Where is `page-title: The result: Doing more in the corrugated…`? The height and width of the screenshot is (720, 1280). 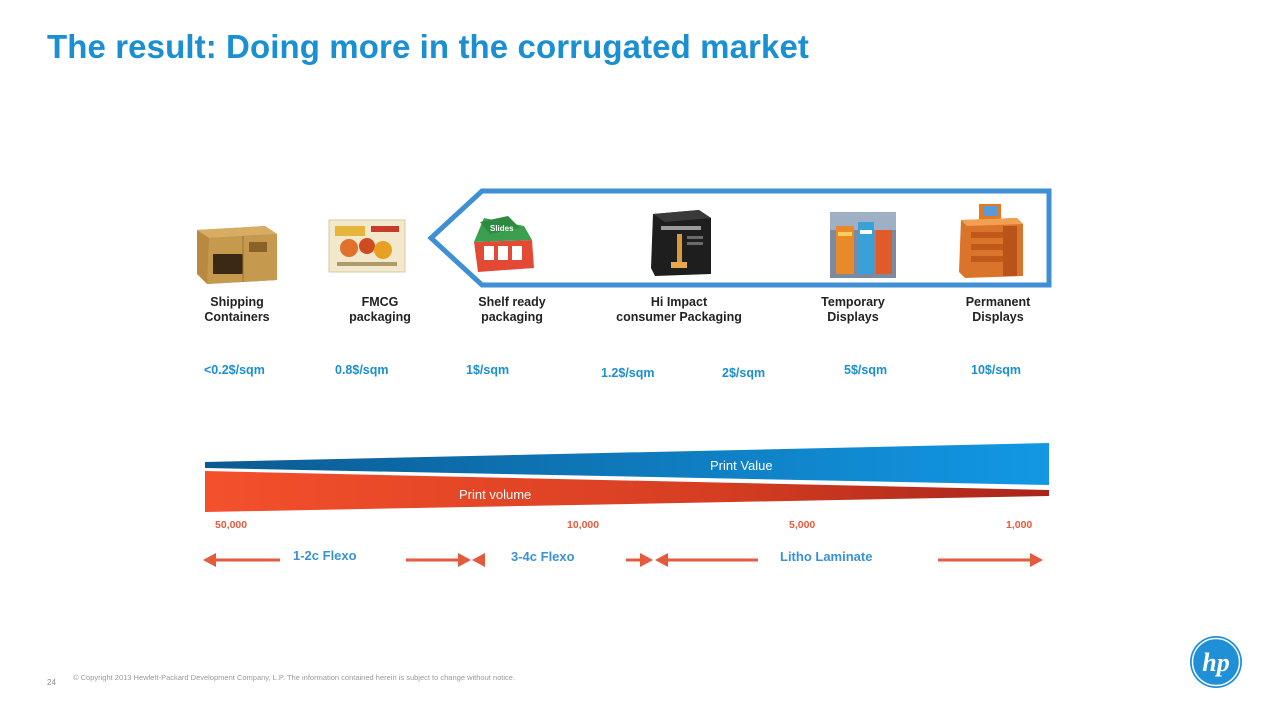
page-title: The result: Doing more in the corrugated… is located at coordinates (428, 46).